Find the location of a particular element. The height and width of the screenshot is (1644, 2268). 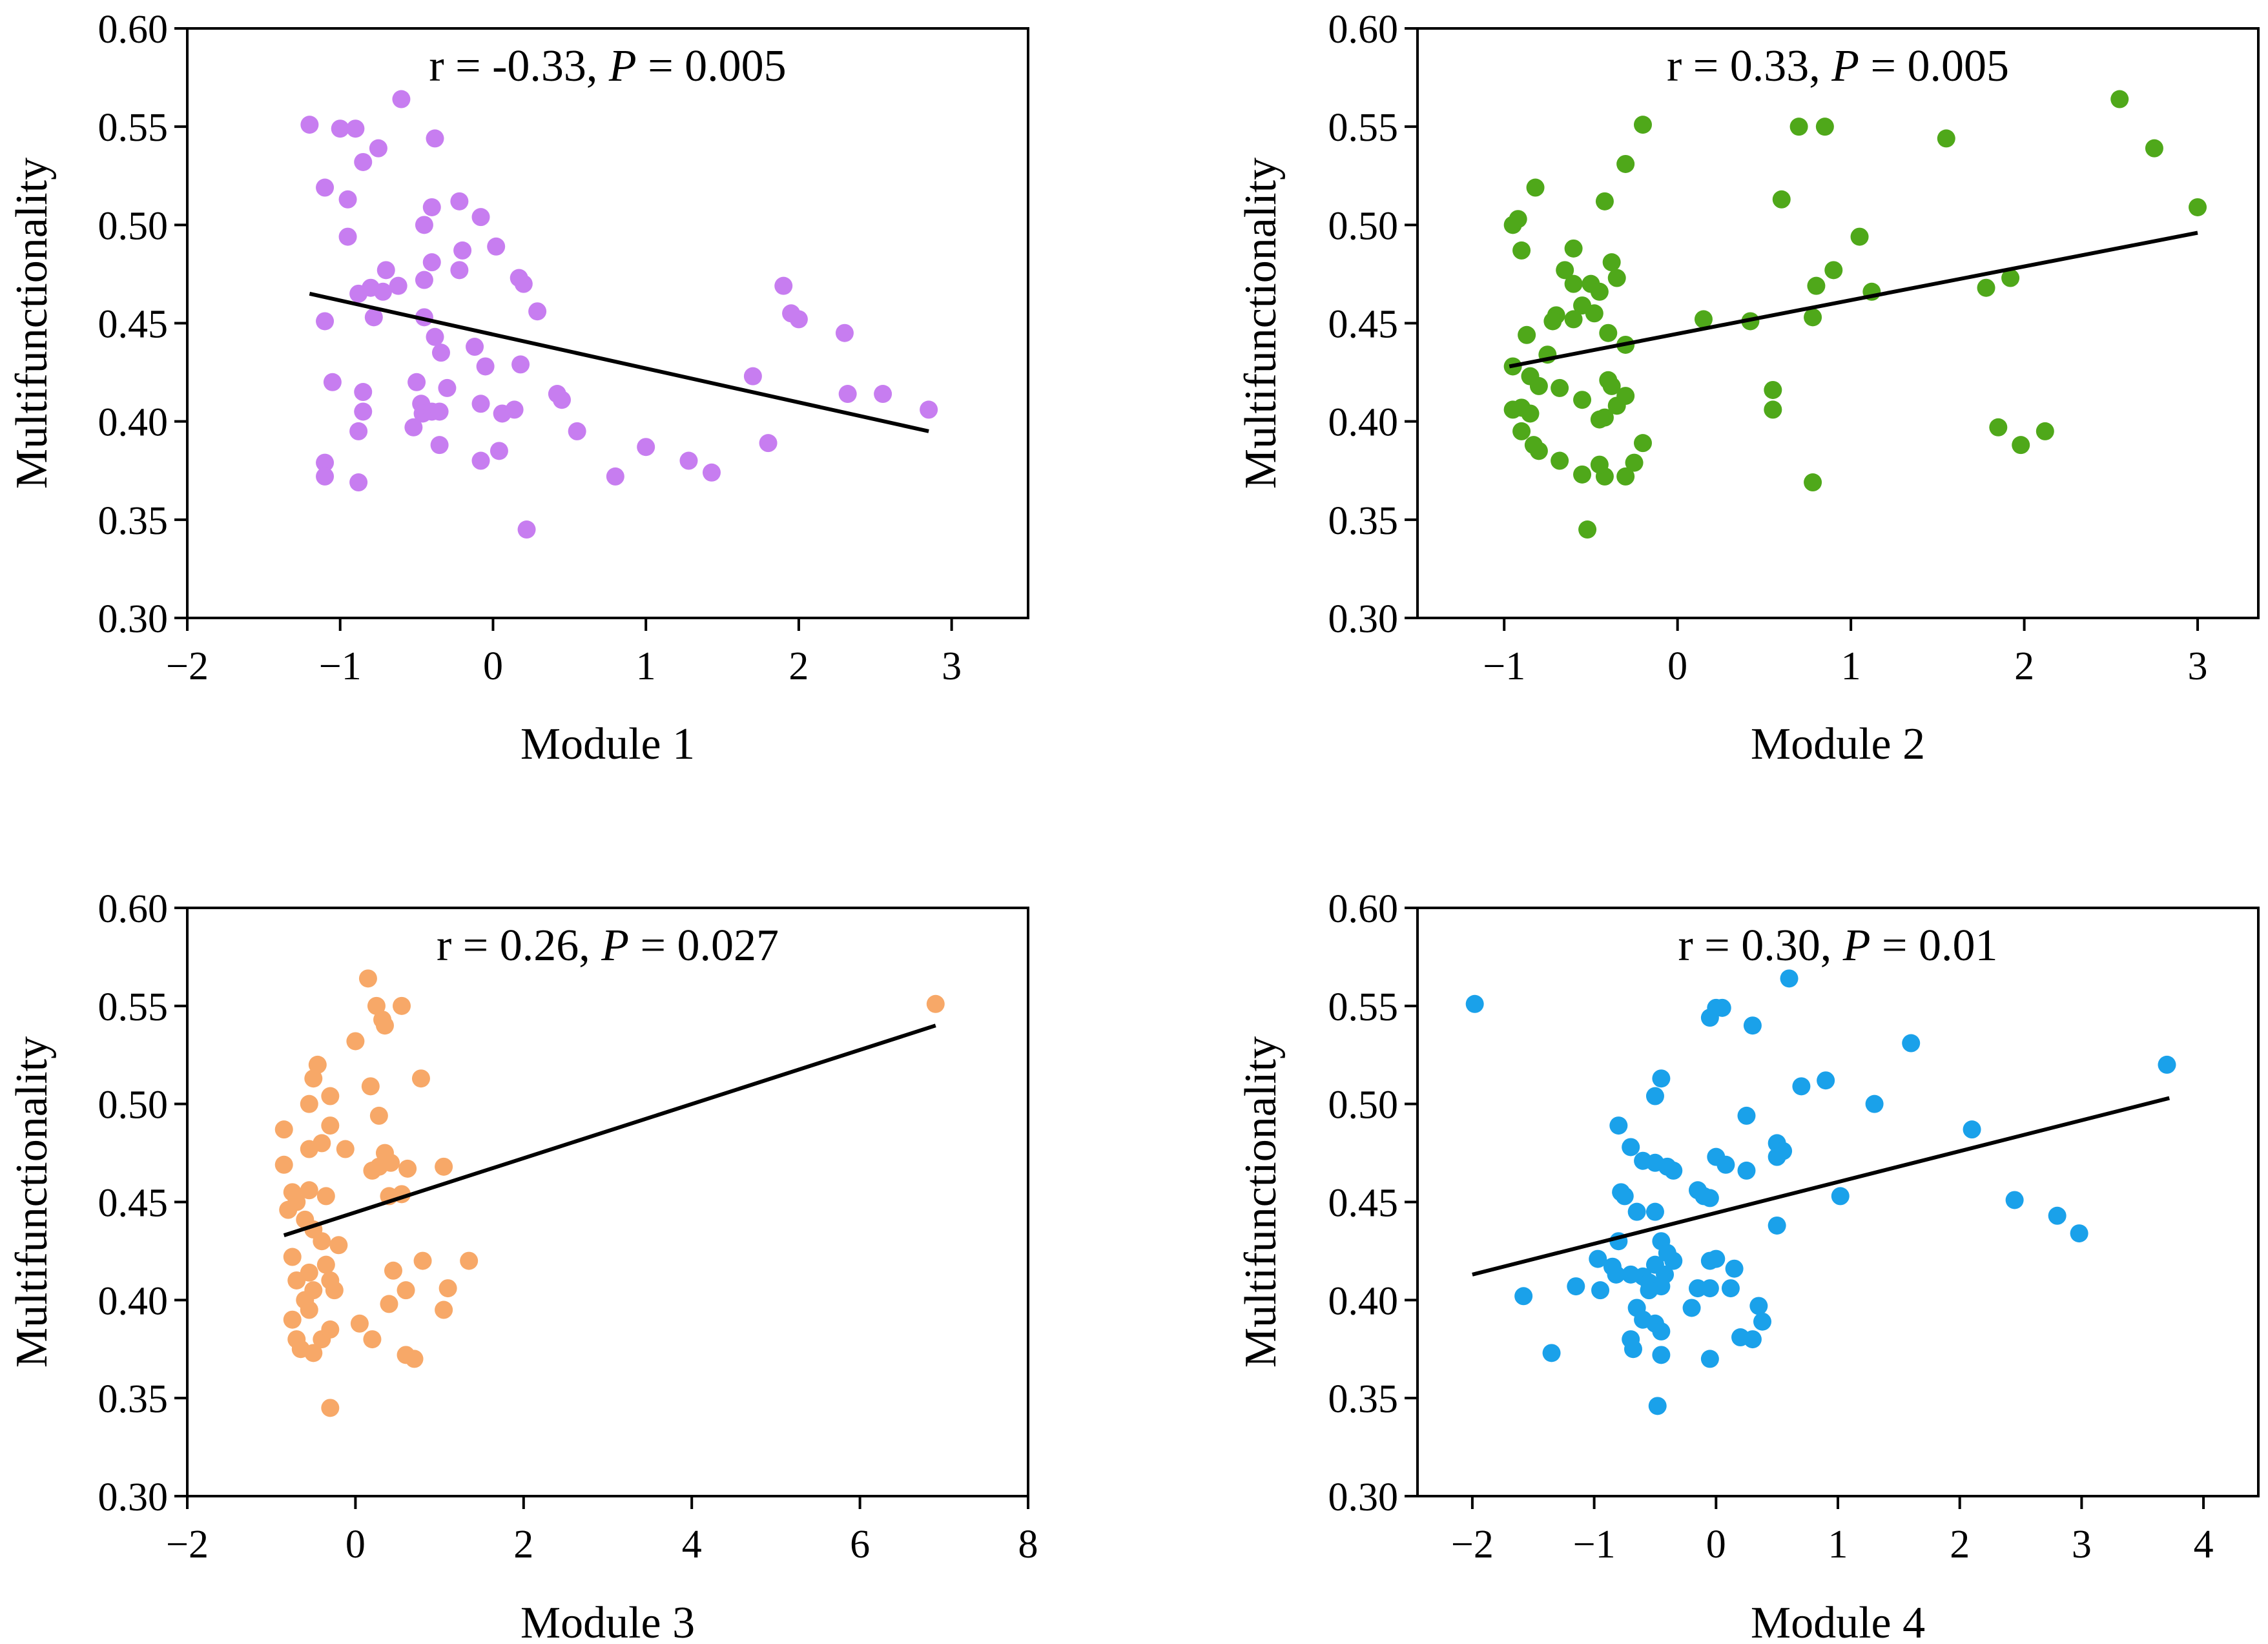

y-tick-label: 0.50 is located at coordinates (1363, 226).